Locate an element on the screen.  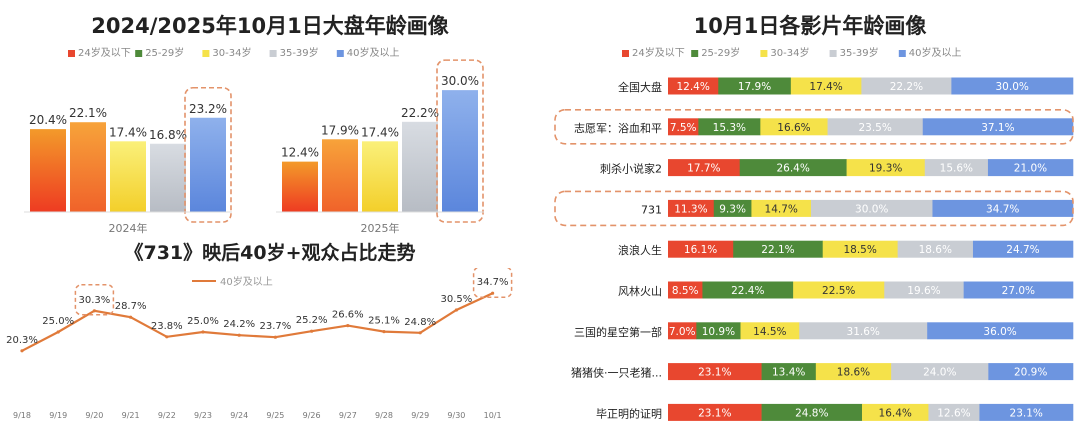
film-data-label: 11.3% is located at coordinates (690, 209).